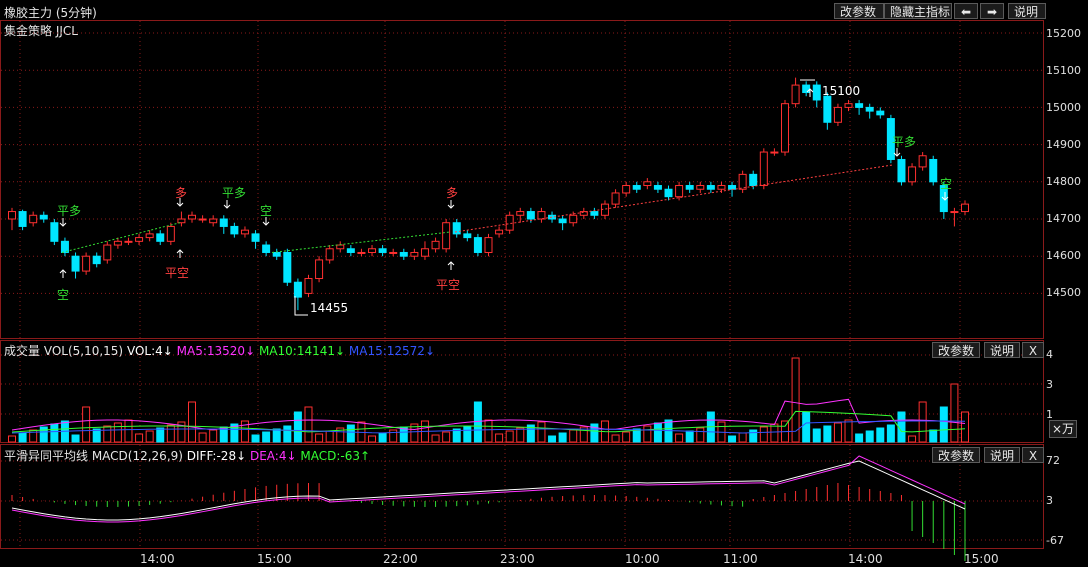 The height and width of the screenshot is (567, 1088). Describe the element at coordinates (992, 11) in the screenshot. I see `forward-arrow-icon: ➡` at that location.